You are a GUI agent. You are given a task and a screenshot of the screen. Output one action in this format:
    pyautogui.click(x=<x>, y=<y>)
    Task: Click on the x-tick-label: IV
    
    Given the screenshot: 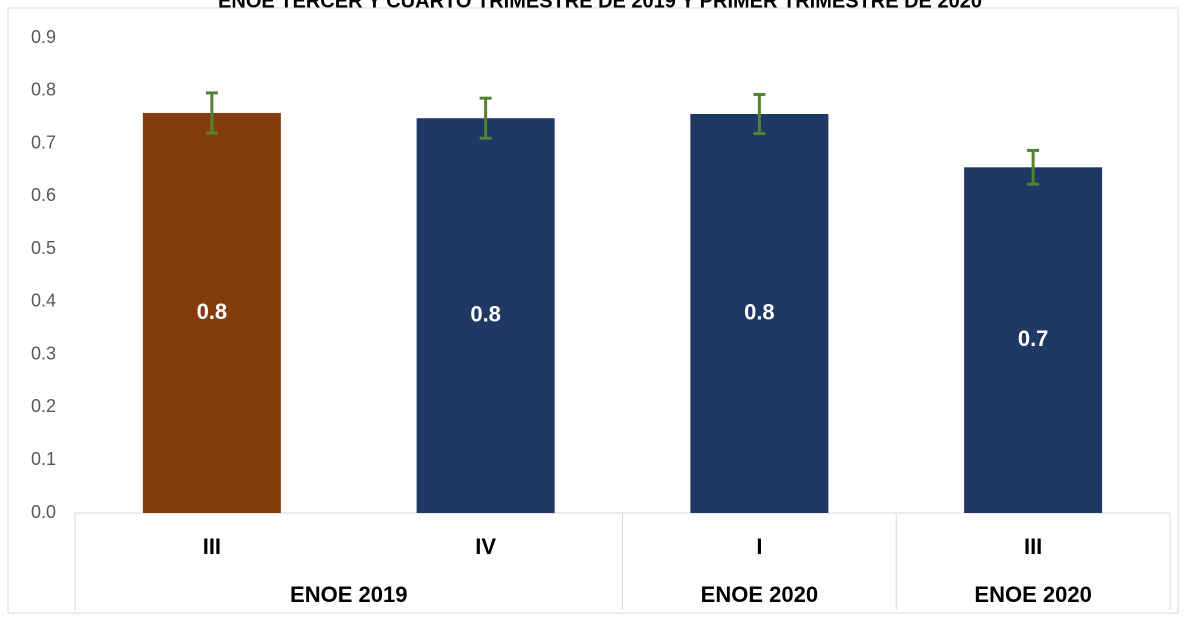 What is the action you would take?
    pyautogui.click(x=485, y=546)
    